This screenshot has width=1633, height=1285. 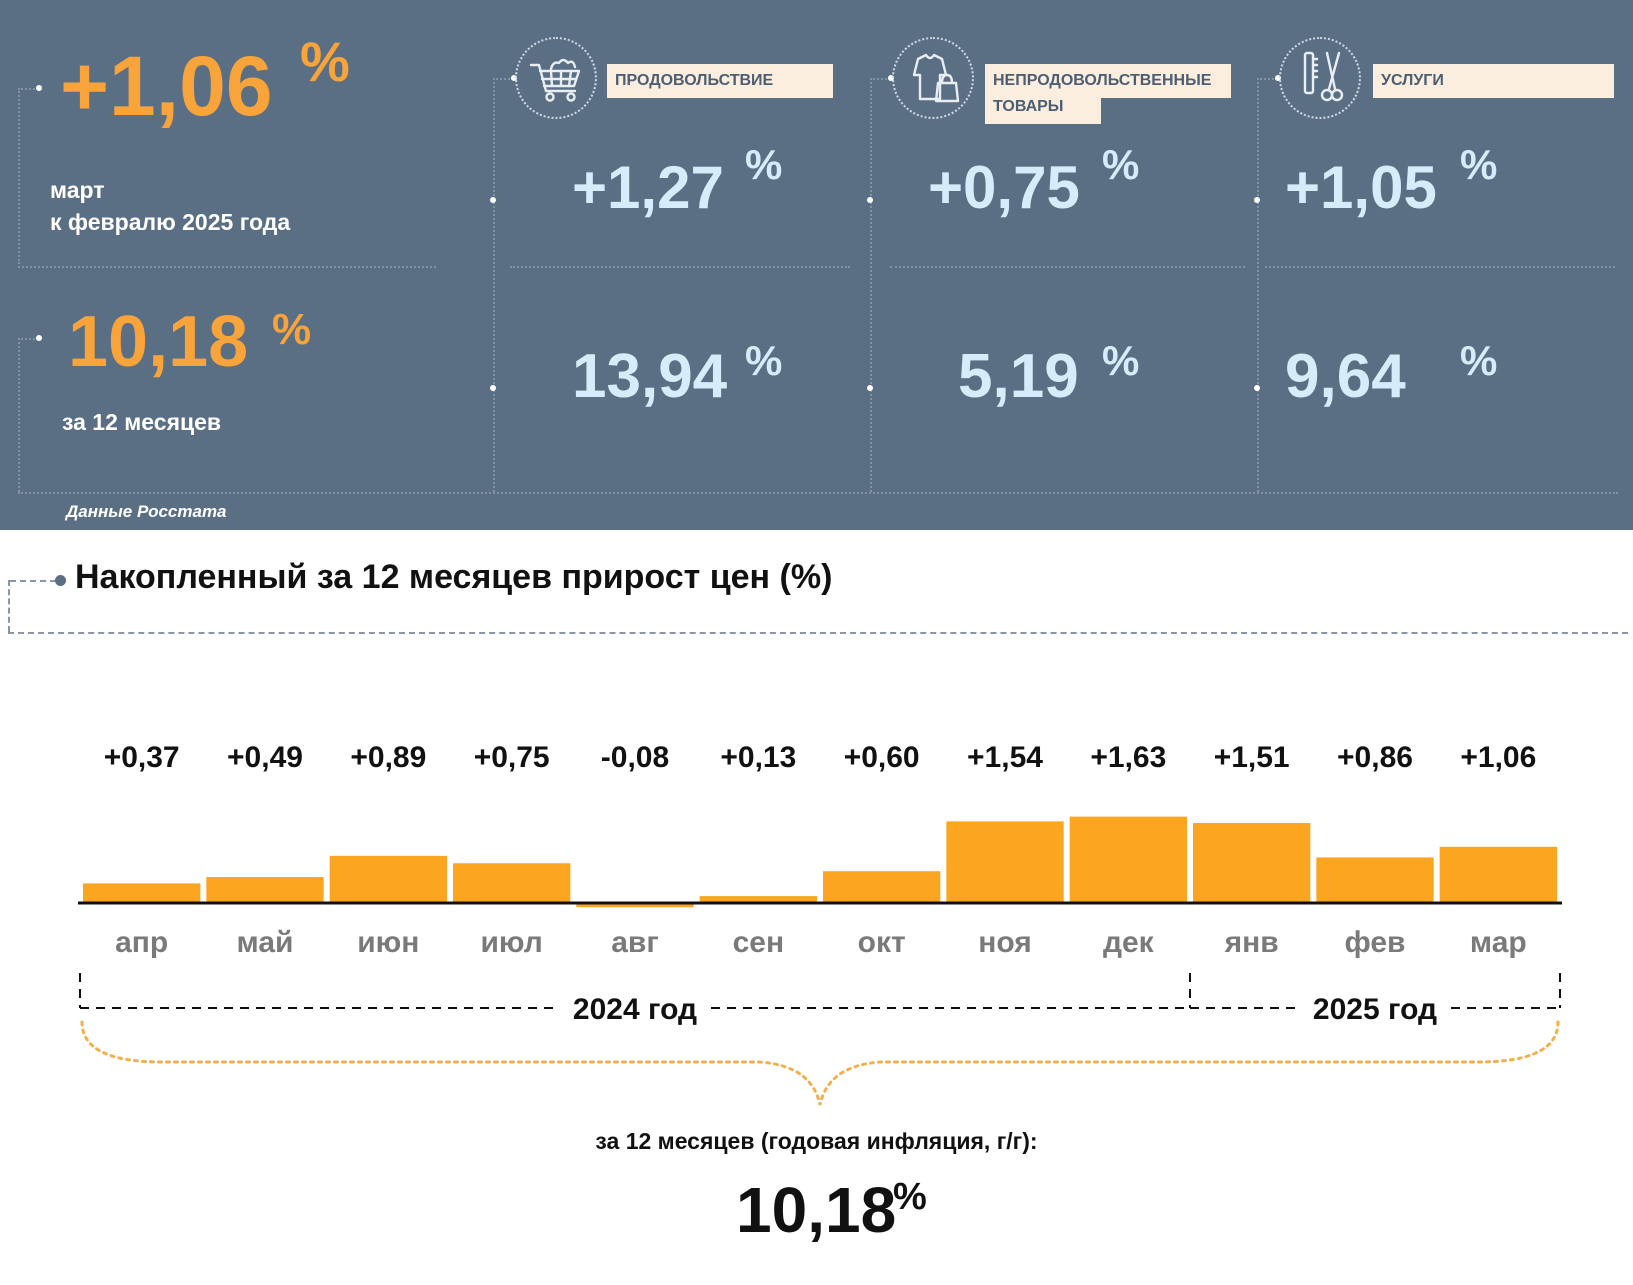 What do you see at coordinates (764, 360) in the screenshot?
I see `food-annual-percent-sign: %` at bounding box center [764, 360].